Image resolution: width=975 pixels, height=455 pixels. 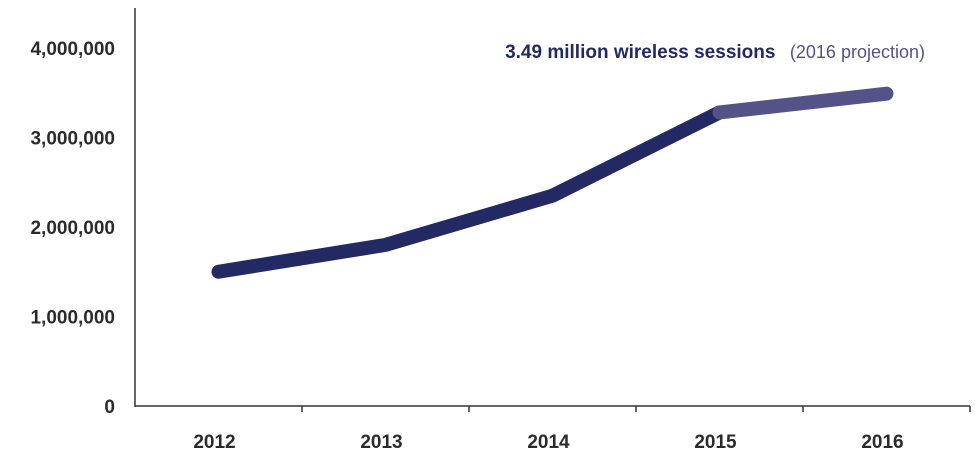 I want to click on x-axis-tick-labels: 2012 2013 2014 2015 2016, so click(x=548, y=442).